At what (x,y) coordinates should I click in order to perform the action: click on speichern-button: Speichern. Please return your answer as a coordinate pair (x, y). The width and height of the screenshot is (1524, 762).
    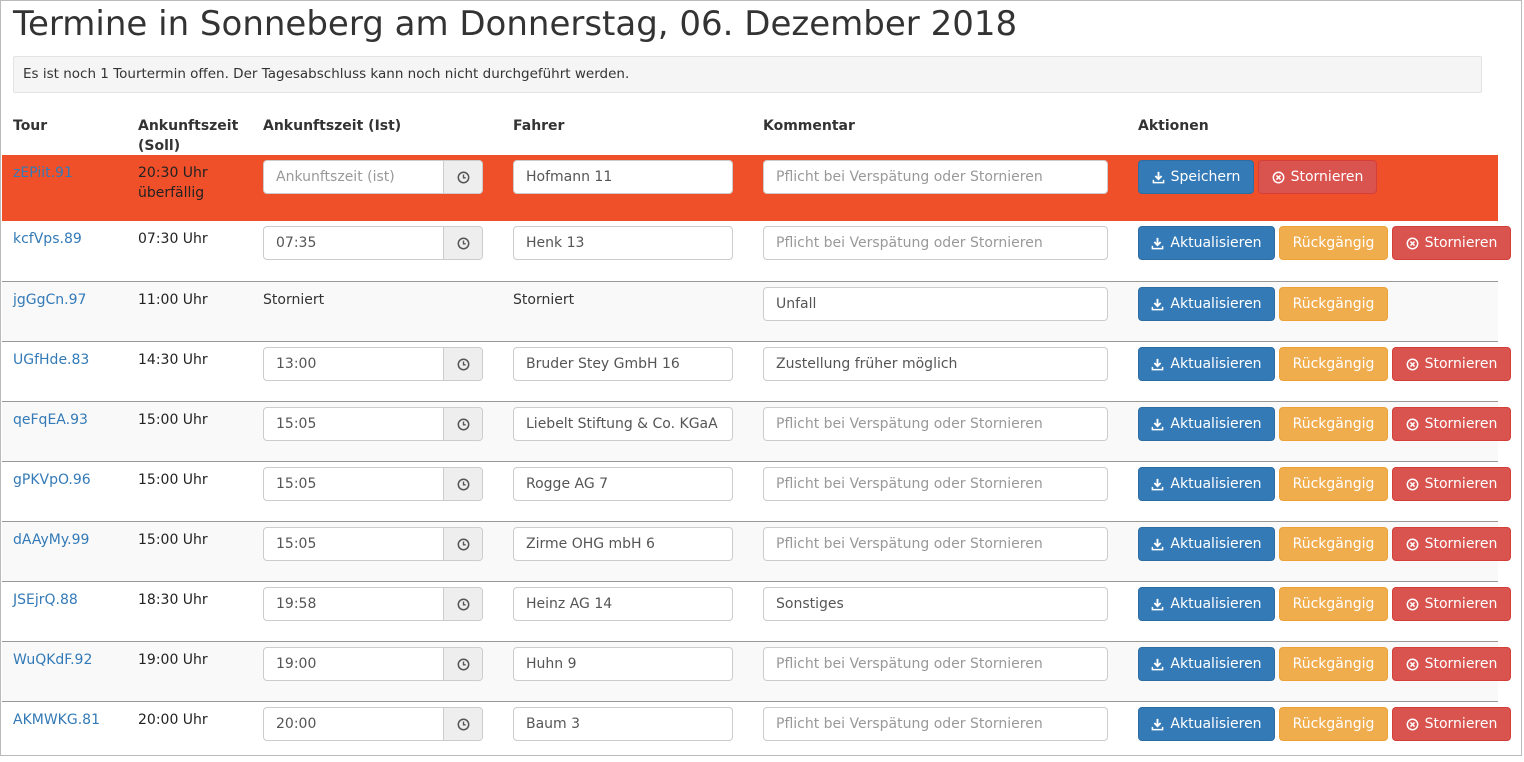
    Looking at the image, I should click on (1196, 177).